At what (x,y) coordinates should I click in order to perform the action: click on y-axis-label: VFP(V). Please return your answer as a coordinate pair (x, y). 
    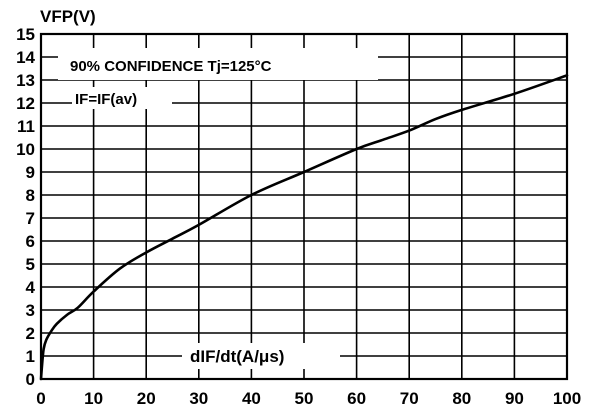
    Looking at the image, I should click on (68, 16).